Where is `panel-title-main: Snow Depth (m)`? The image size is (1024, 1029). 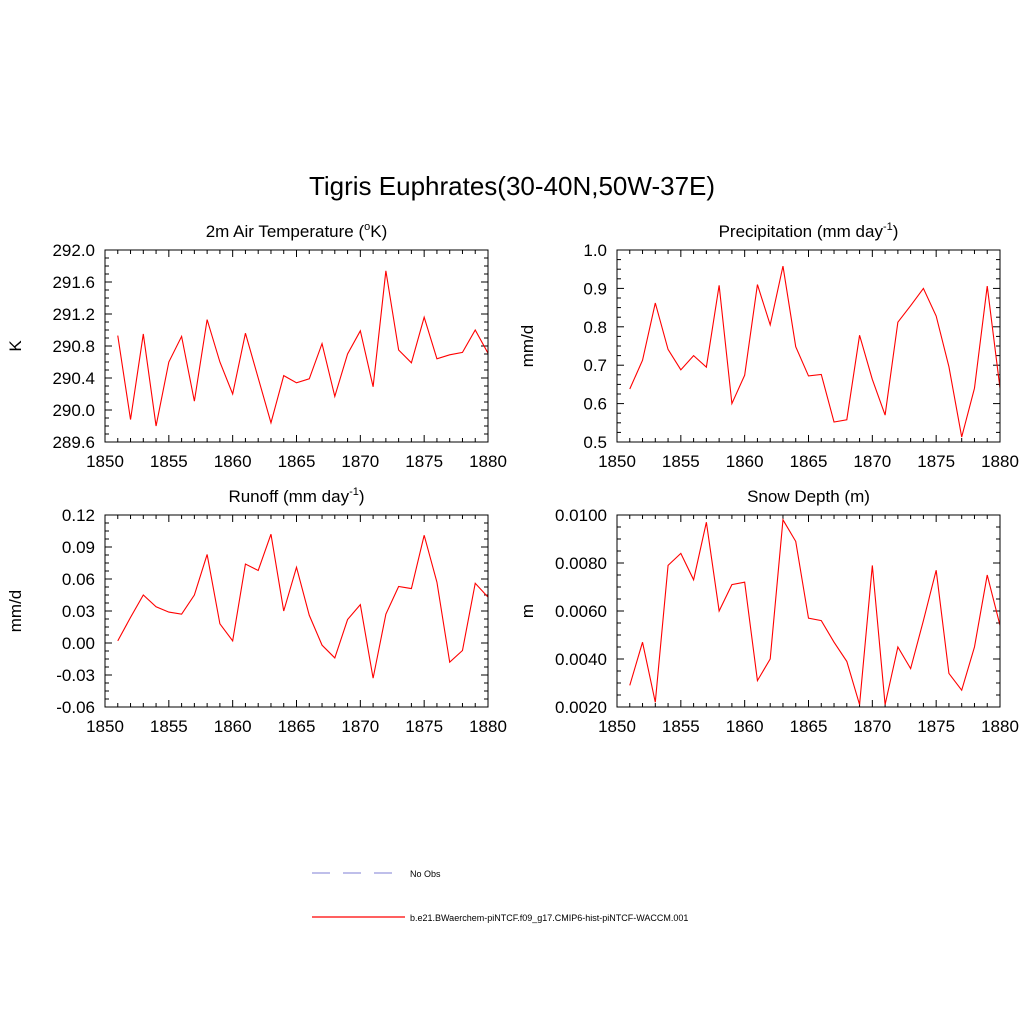 panel-title-main: Snow Depth (m) is located at coordinates (808, 496).